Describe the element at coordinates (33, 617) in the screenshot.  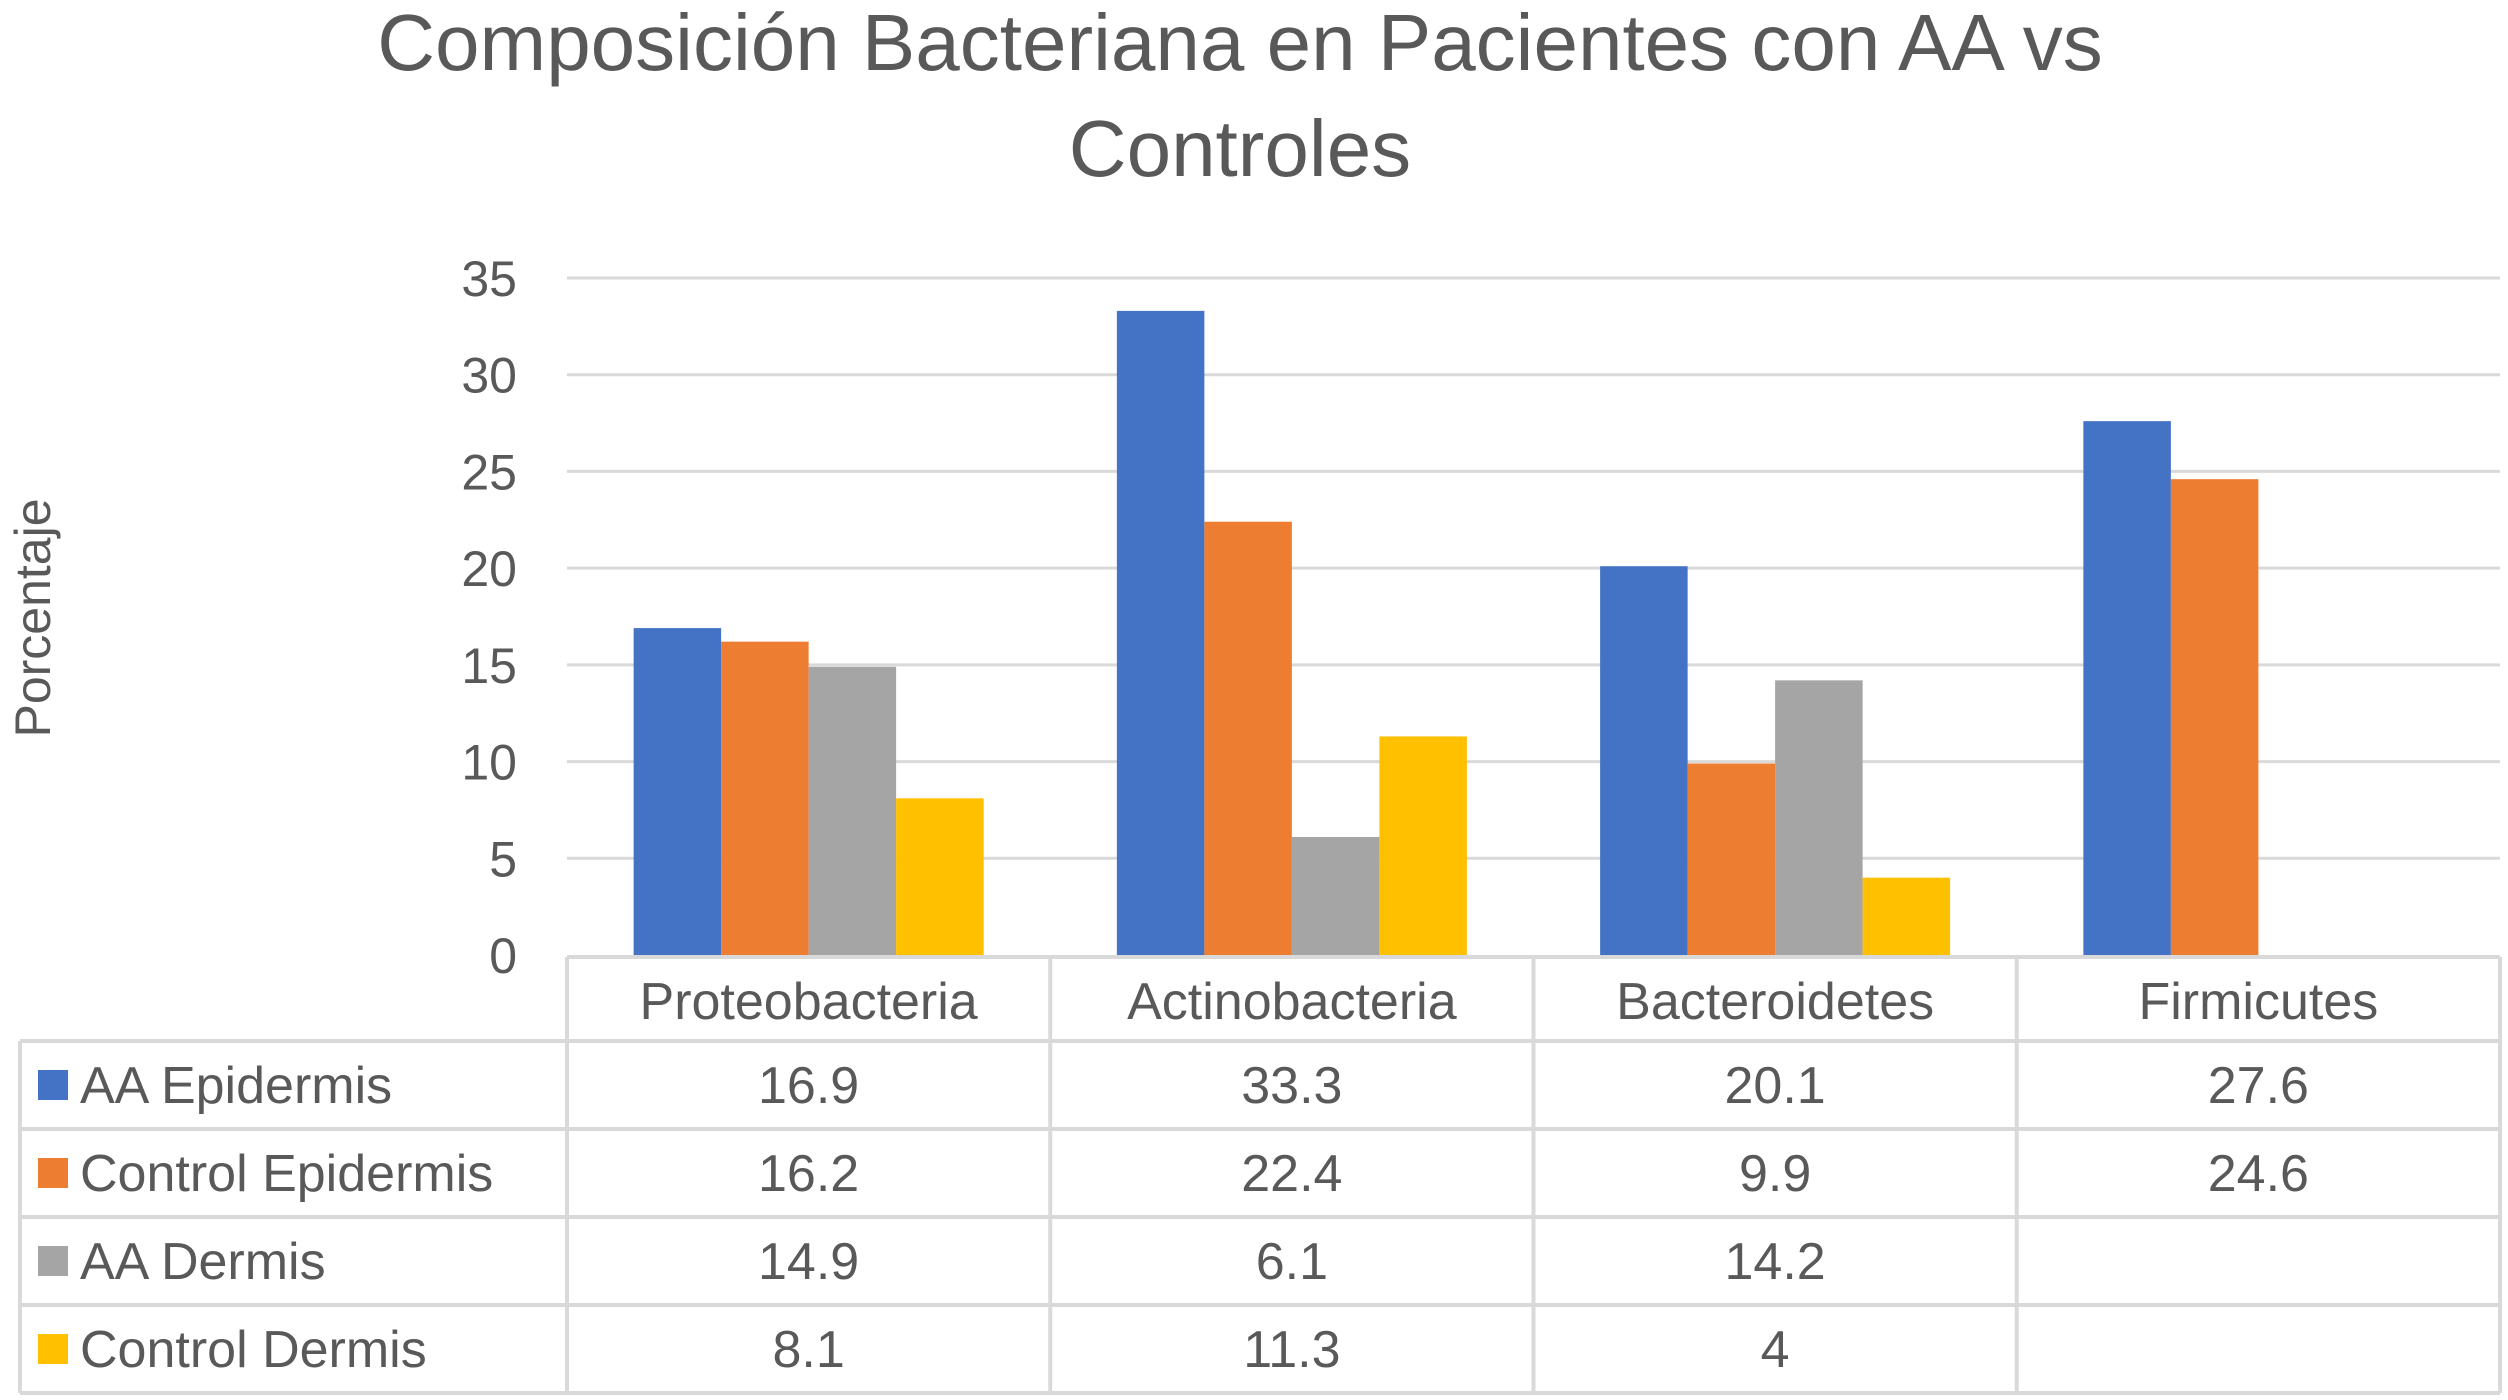
I see `y-axis-title: Porcentaje` at that location.